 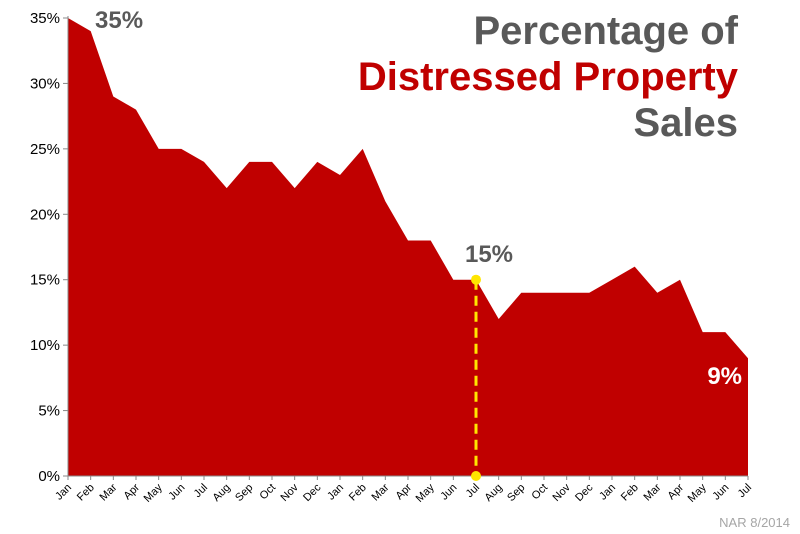 What do you see at coordinates (119, 20) in the screenshot?
I see `annotation-35-percent: 35%` at bounding box center [119, 20].